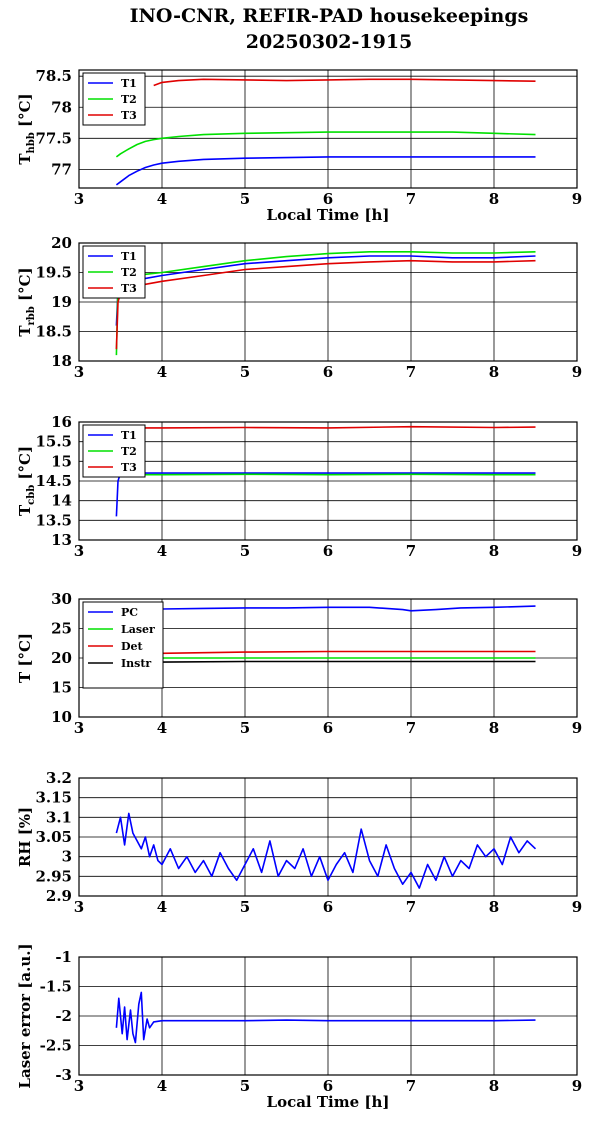  What do you see at coordinates (56, 987) in the screenshot?
I see `y-tick-label: -1.5` at bounding box center [56, 987].